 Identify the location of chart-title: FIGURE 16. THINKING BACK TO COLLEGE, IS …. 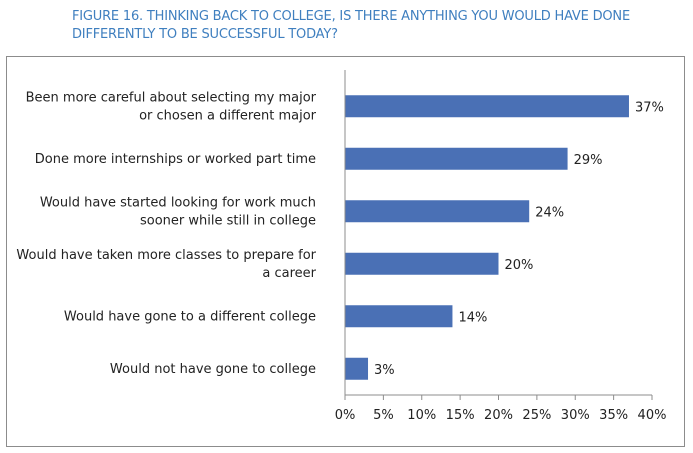
(377, 26).